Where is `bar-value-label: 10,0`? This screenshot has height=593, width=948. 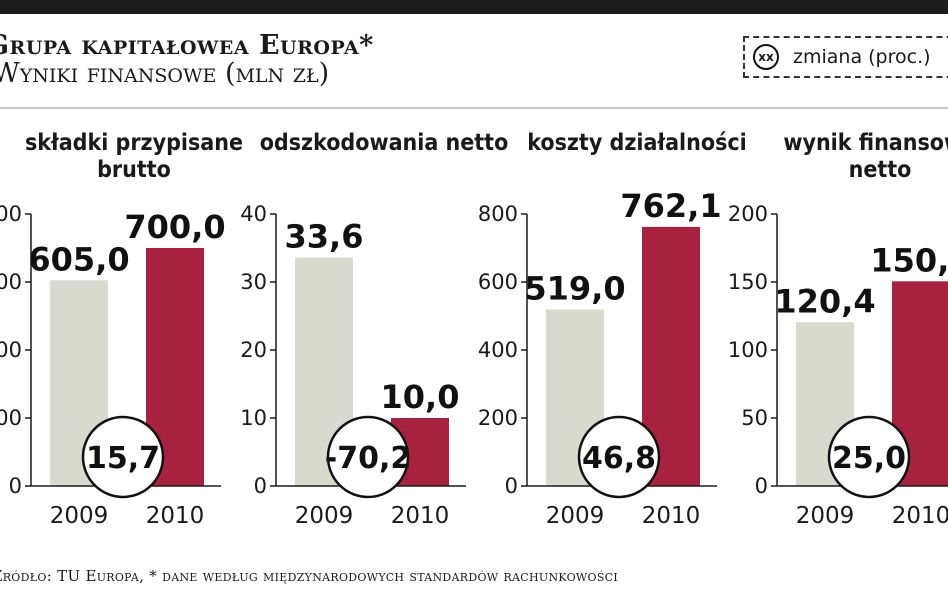 bar-value-label: 10,0 is located at coordinates (420, 397).